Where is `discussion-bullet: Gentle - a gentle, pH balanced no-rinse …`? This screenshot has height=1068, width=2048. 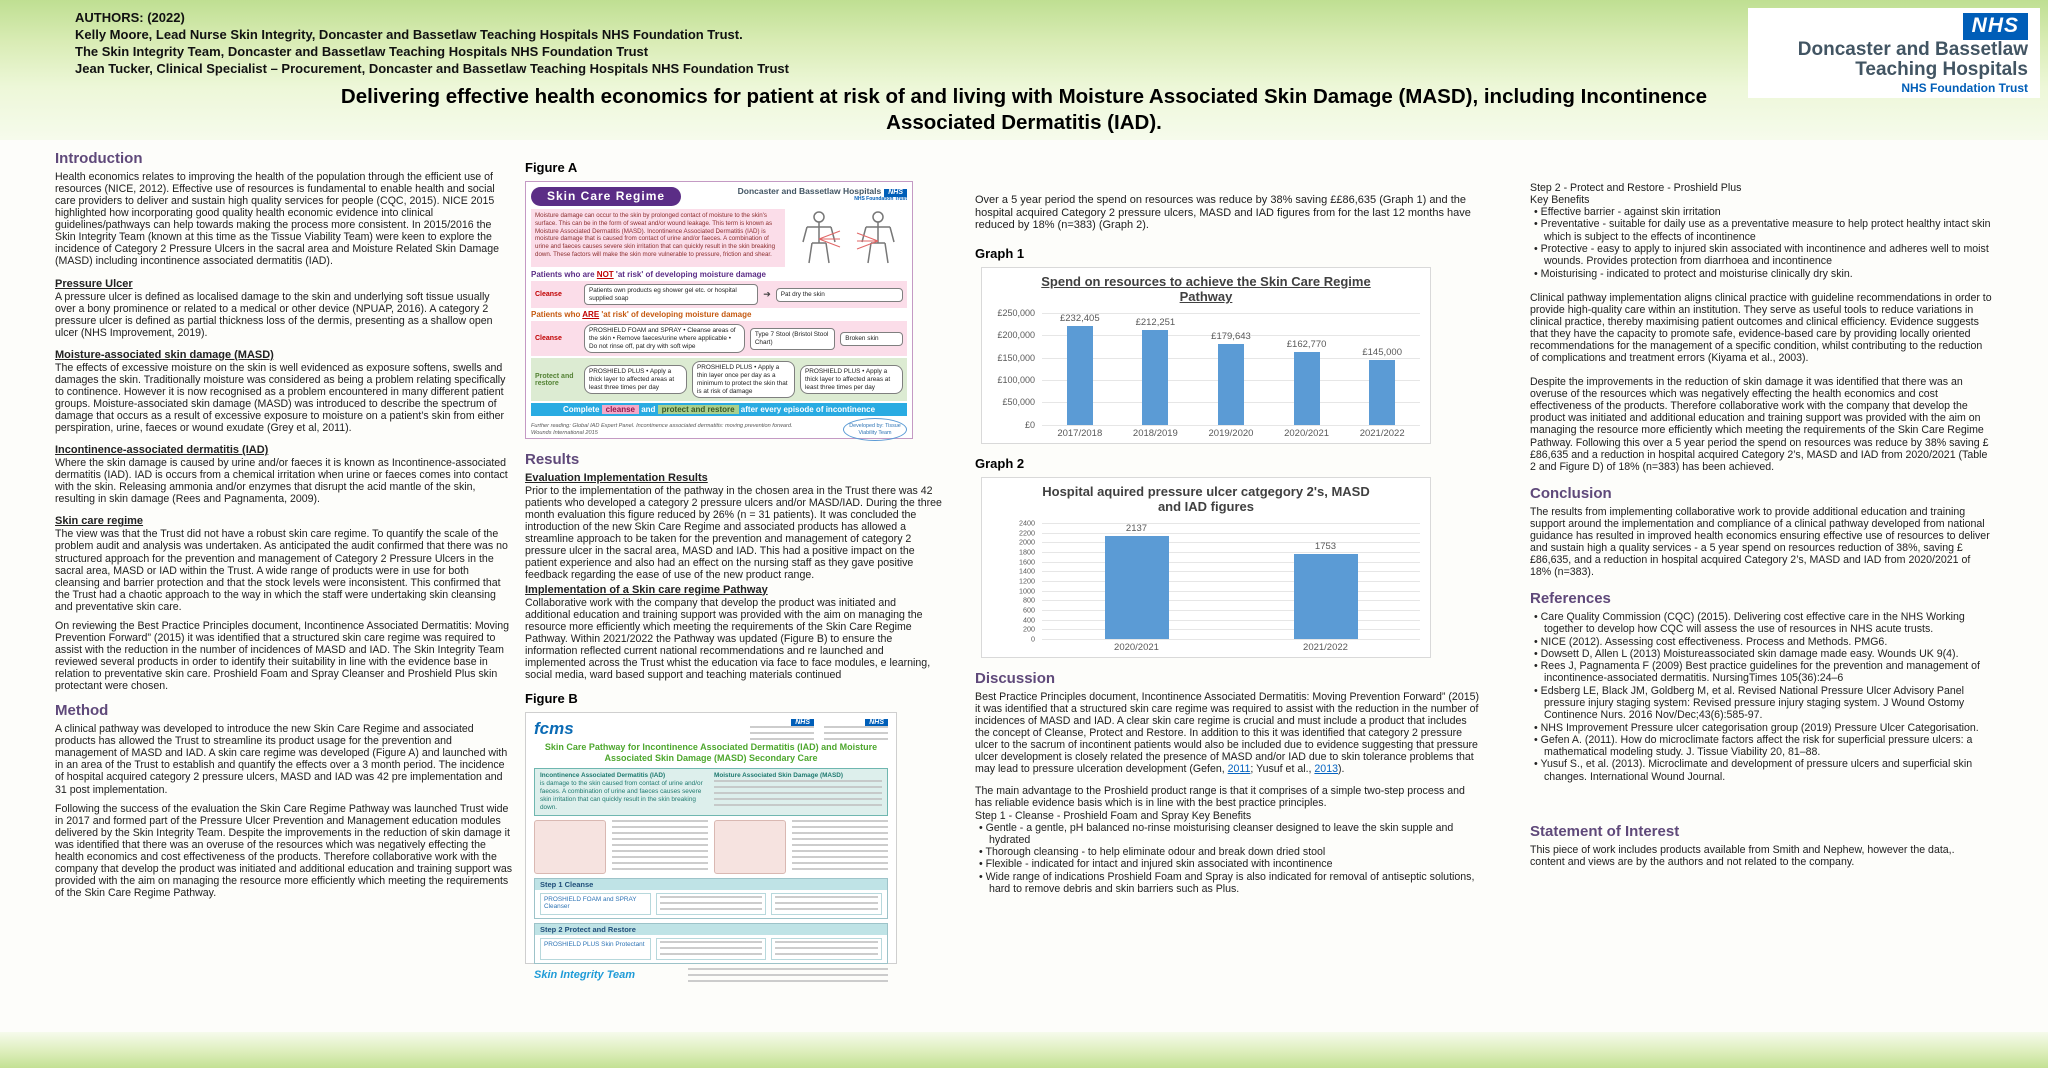 discussion-bullet: Gentle - a gentle, pH balanced no-rinse … is located at coordinates (1231, 834).